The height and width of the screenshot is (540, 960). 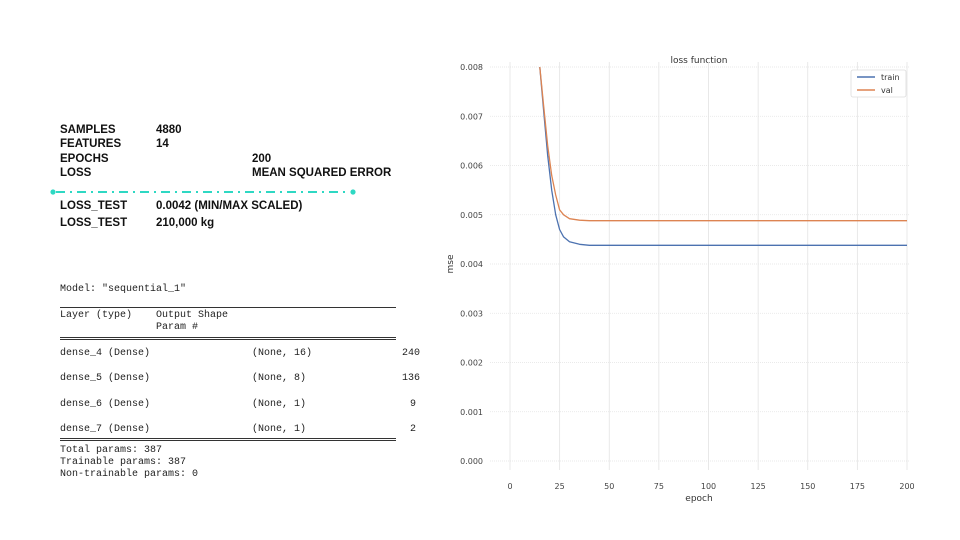 I want to click on total-params: Total params: 387, so click(x=111, y=450).